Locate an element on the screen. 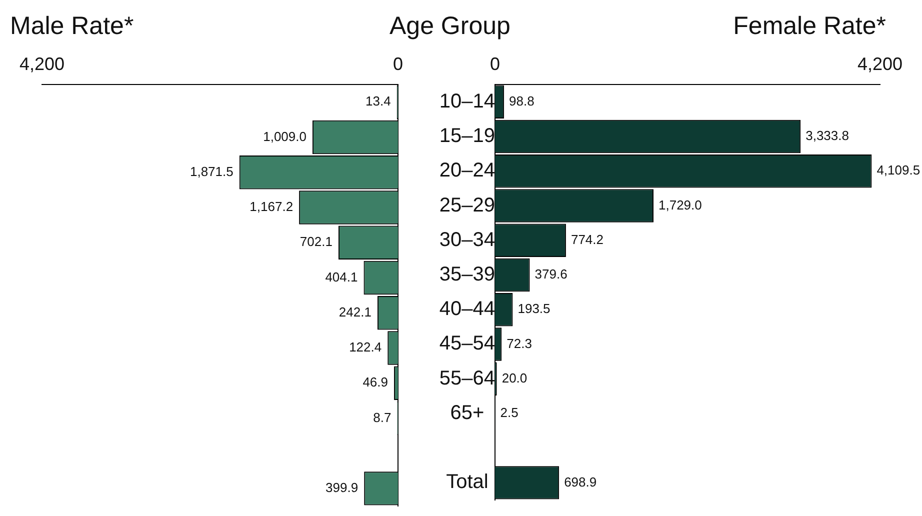 This screenshot has width=922, height=516. data-label: 20.0 is located at coordinates (515, 378).